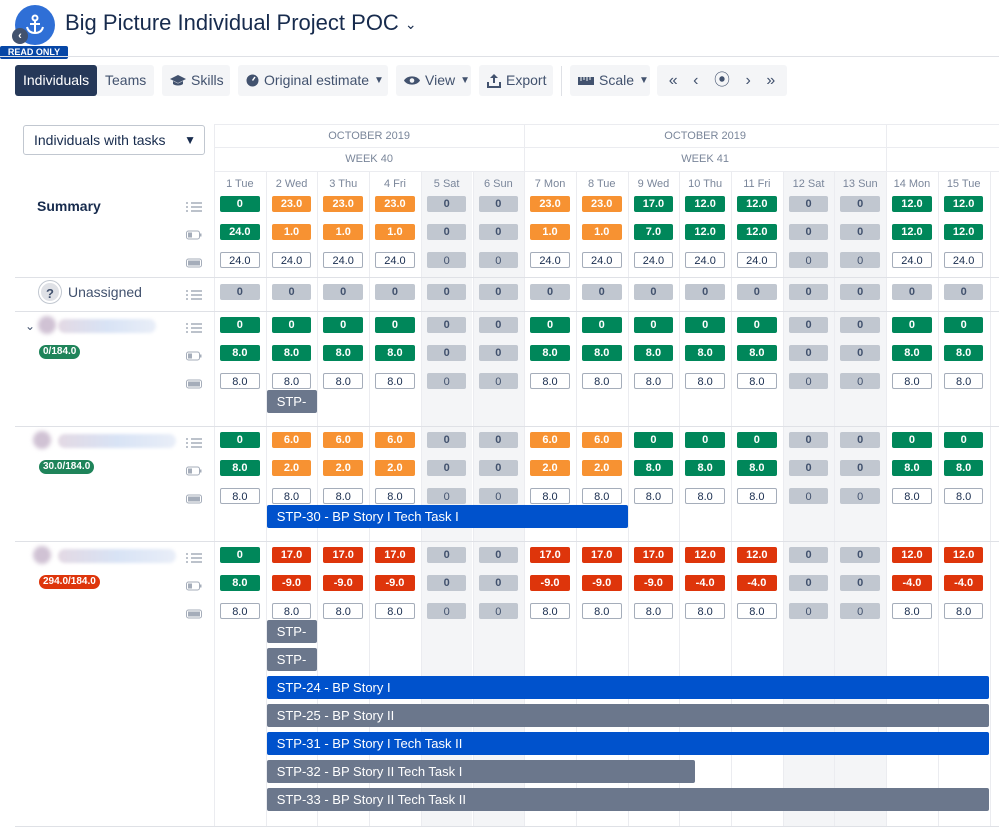 The width and height of the screenshot is (999, 829). What do you see at coordinates (50, 292) in the screenshot?
I see `unassigned-question-icon: ?` at bounding box center [50, 292].